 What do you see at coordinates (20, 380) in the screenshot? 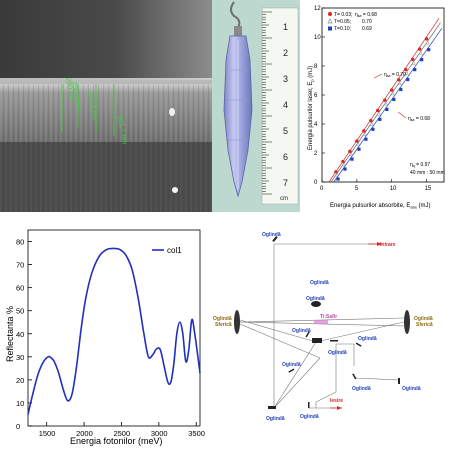
I see `reflectance-ytick-label: 20` at bounding box center [20, 380].